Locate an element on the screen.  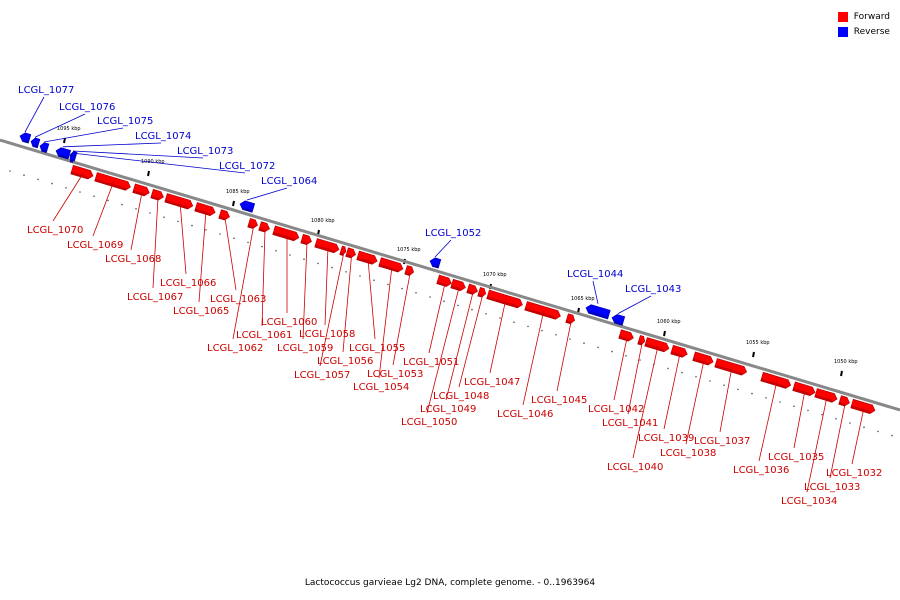
gene-label-LCGL_1070: LCGL_1070 is located at coordinates (55, 230).